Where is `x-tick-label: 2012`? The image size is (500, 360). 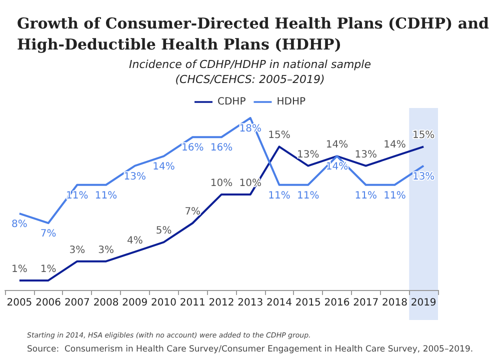
x-tick-label: 2012 is located at coordinates (221, 303).